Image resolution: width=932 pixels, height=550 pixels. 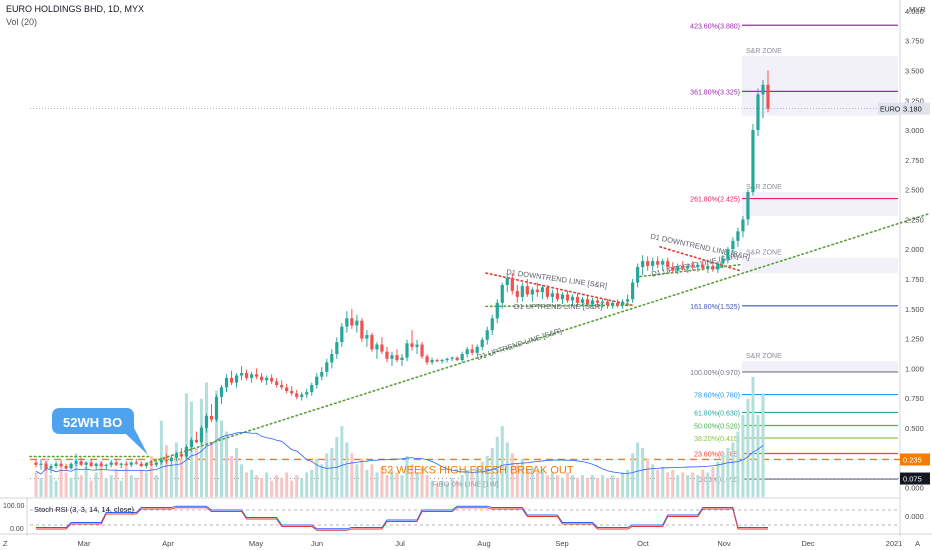 I want to click on fibo-level-label: 61.80%(0.630), so click(x=717, y=413).